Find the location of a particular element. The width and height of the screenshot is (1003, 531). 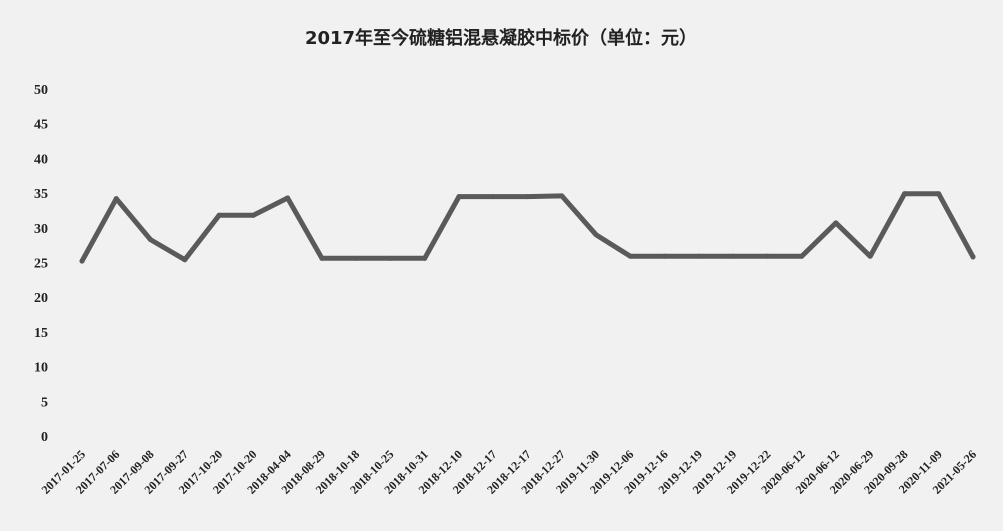

y-tick-label: 20 is located at coordinates (41, 298).